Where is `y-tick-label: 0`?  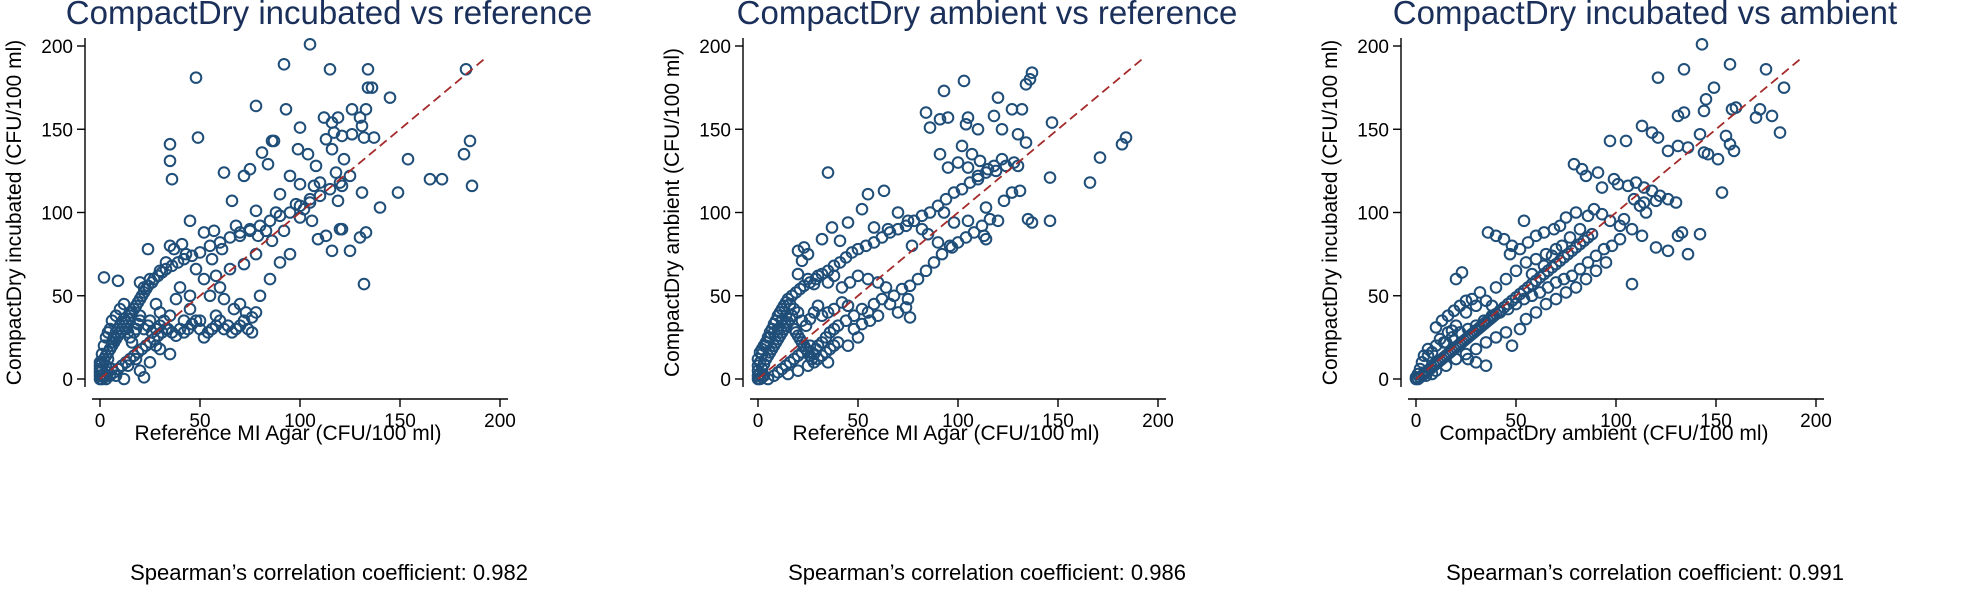
y-tick-label: 0 is located at coordinates (725, 380).